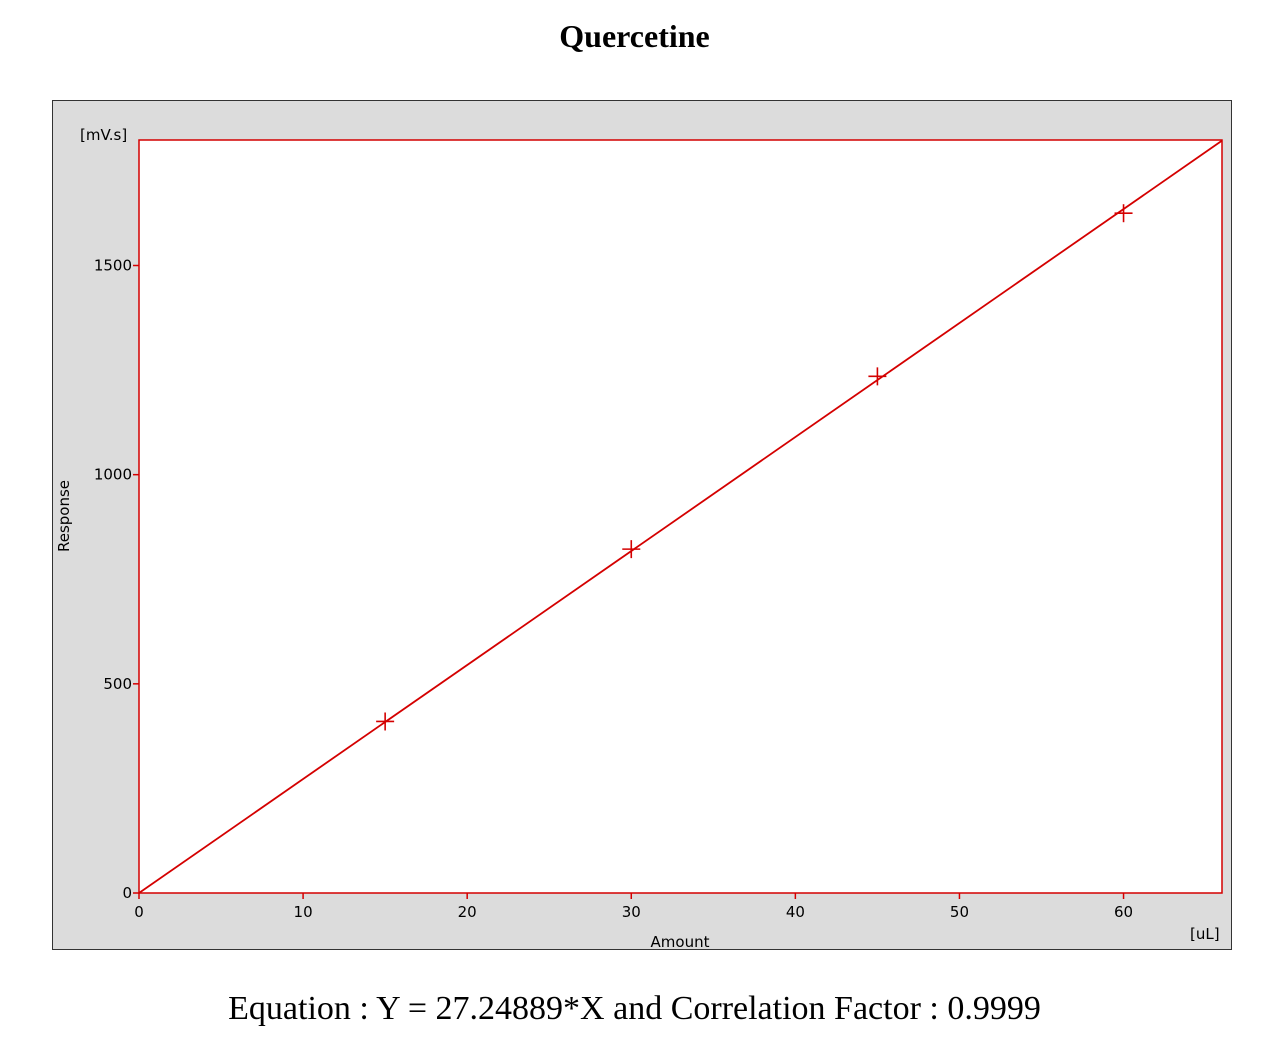  I want to click on x-tick-label: 40, so click(795, 912).